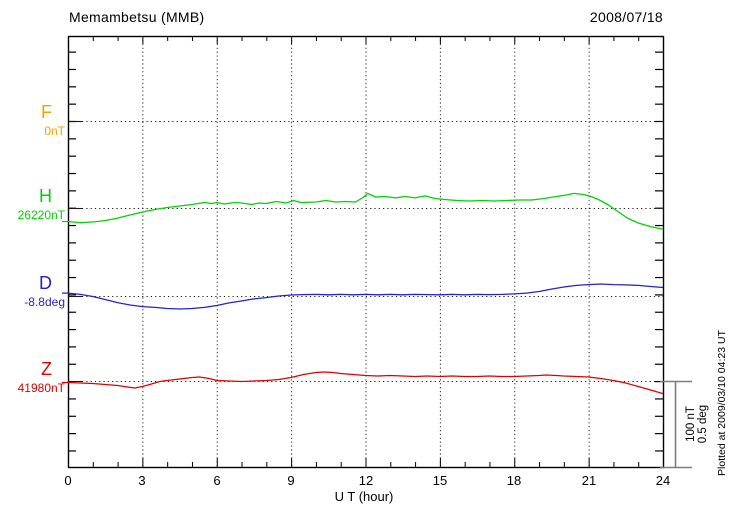 The image size is (730, 520). Describe the element at coordinates (32, 291) in the screenshot. I see `channel-D-label: D -8.8deg` at that location.